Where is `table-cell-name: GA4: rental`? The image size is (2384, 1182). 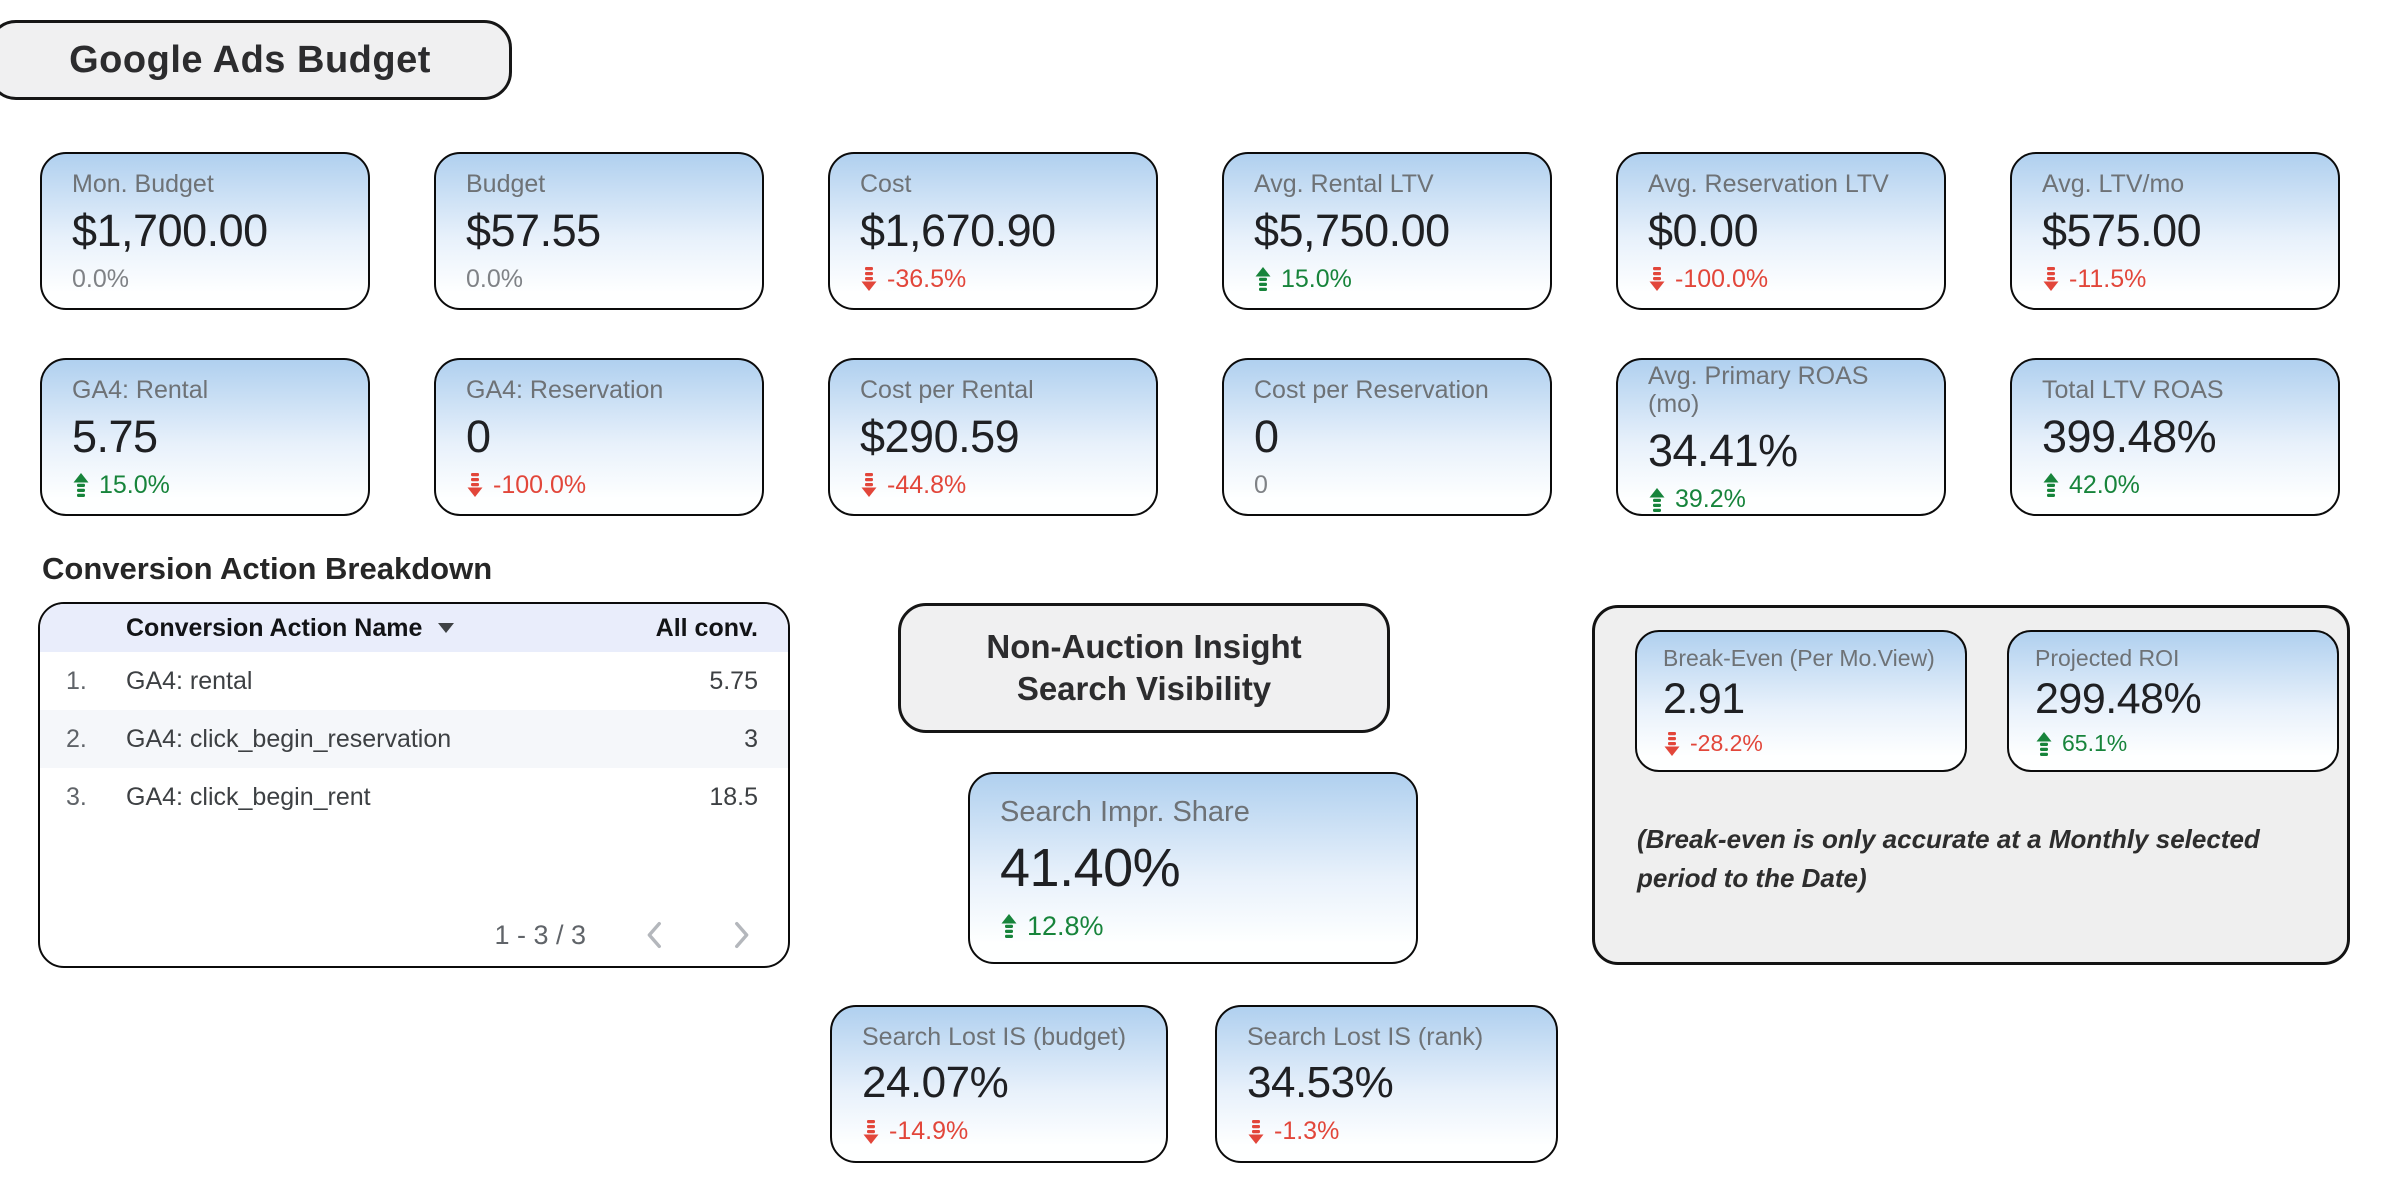
table-cell-name: GA4: rental is located at coordinates (189, 680).